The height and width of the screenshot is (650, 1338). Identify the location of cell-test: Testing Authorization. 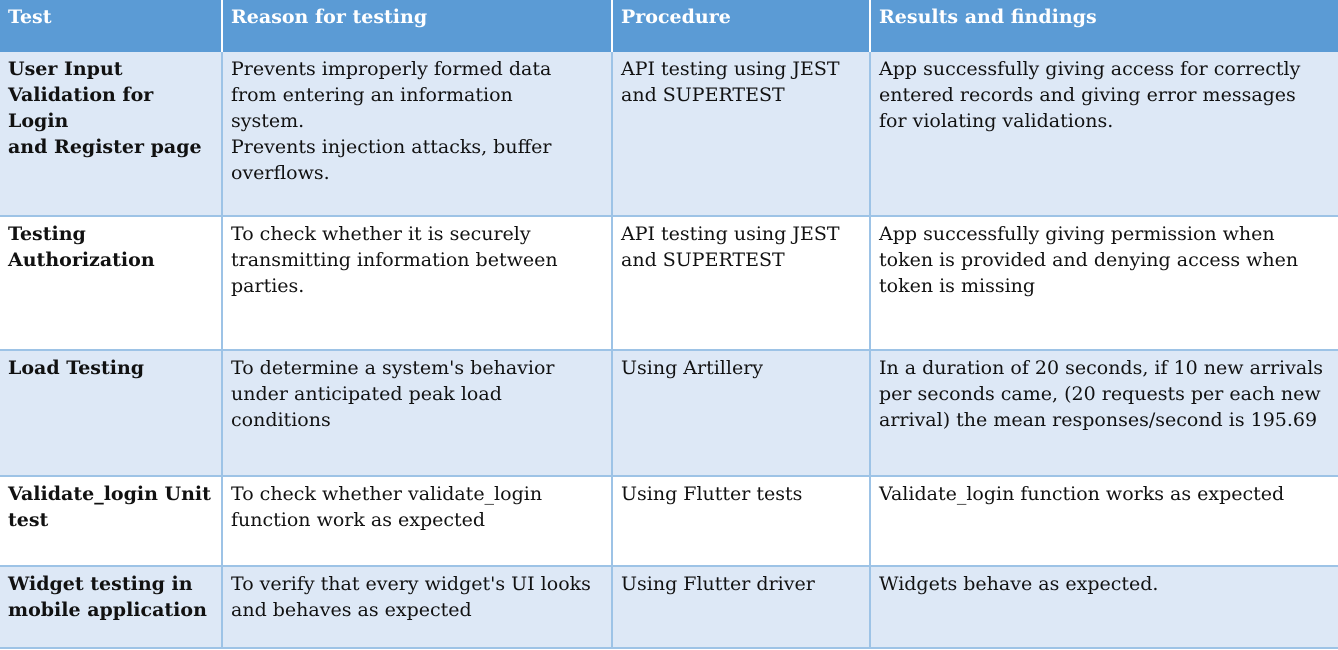
(111, 283).